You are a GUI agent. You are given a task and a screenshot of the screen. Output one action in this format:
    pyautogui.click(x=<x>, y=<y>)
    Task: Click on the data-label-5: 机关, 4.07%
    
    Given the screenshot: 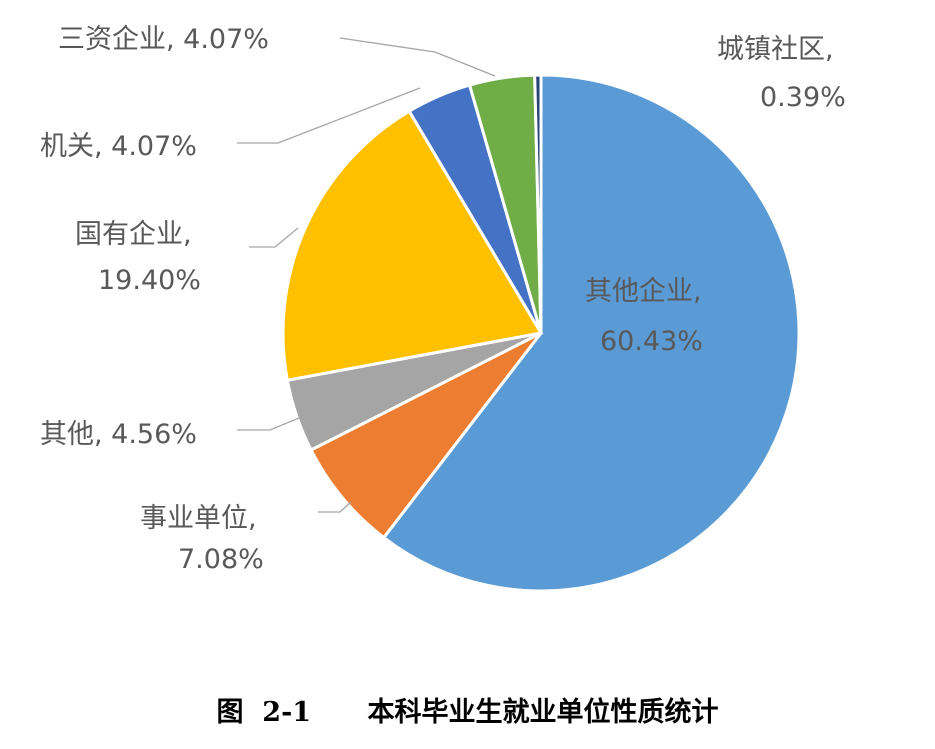 What is the action you would take?
    pyautogui.click(x=118, y=146)
    